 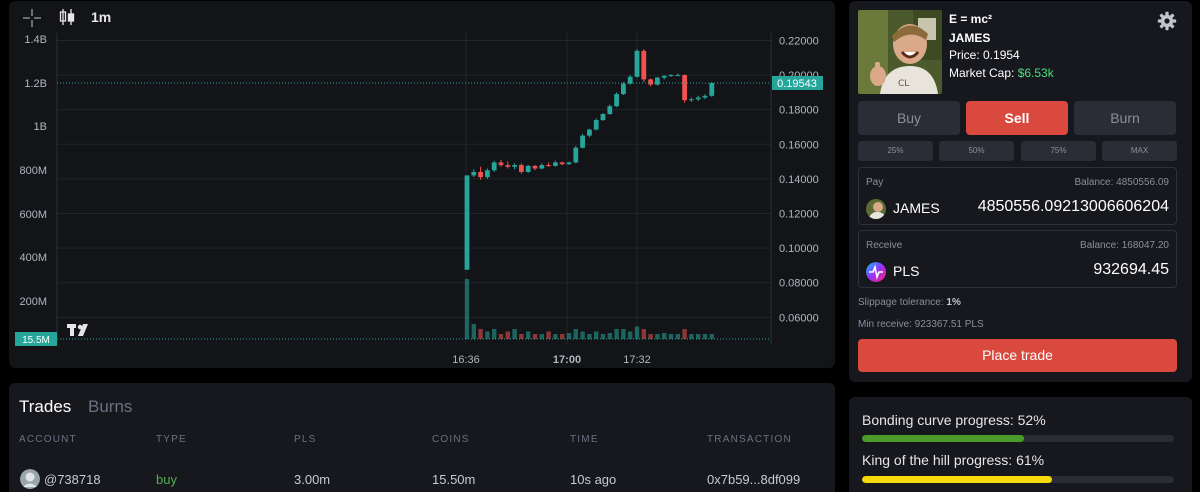 I want to click on slippage-value: 1%, so click(x=953, y=302).